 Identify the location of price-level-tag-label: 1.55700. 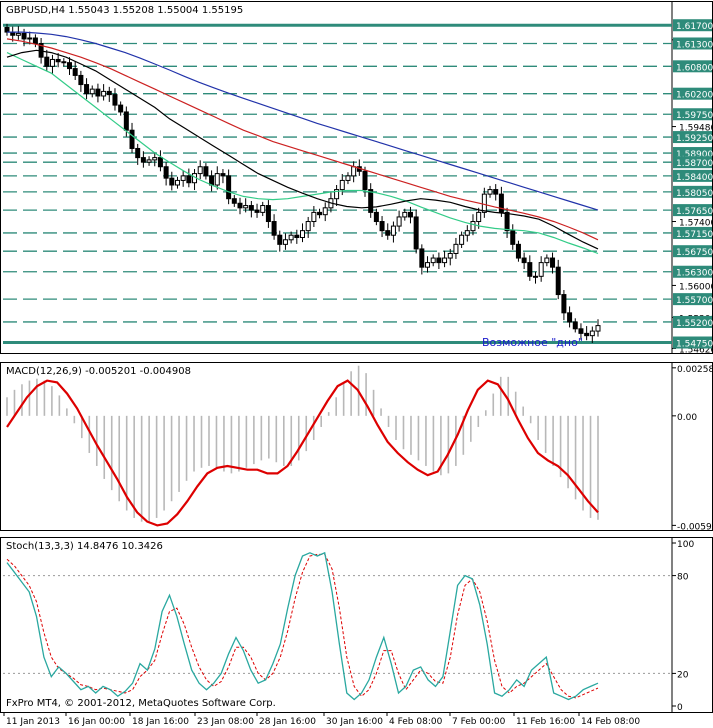
(694, 301).